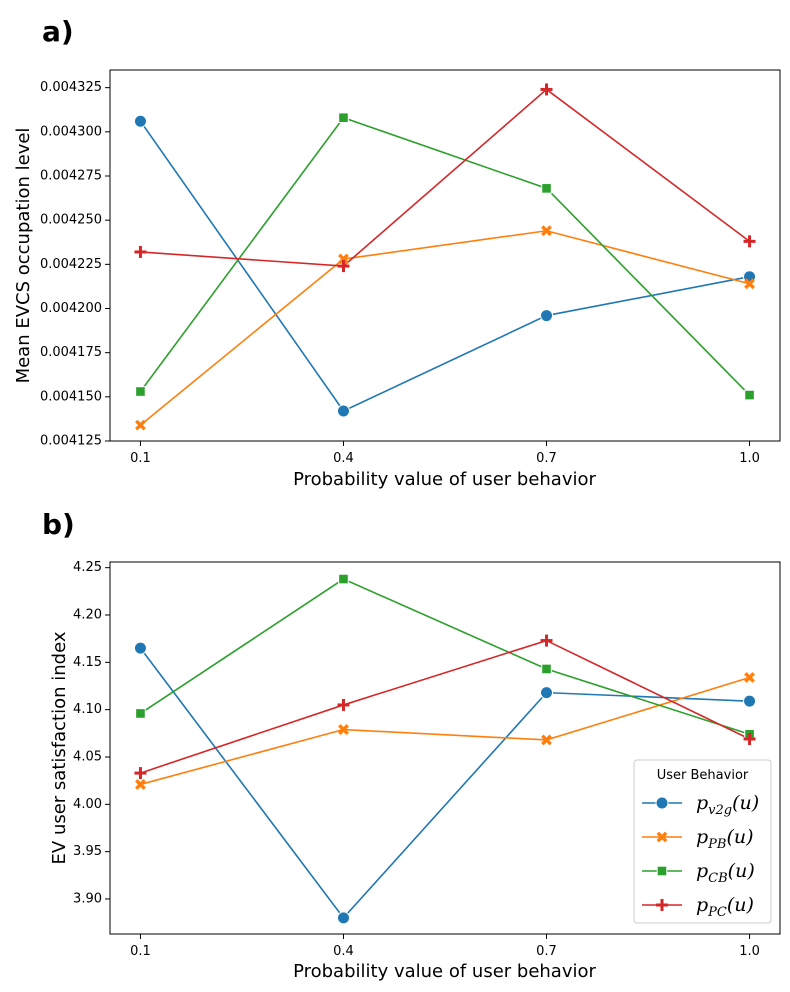 This screenshot has width=790, height=992. I want to click on legend-box, so click(702, 841).